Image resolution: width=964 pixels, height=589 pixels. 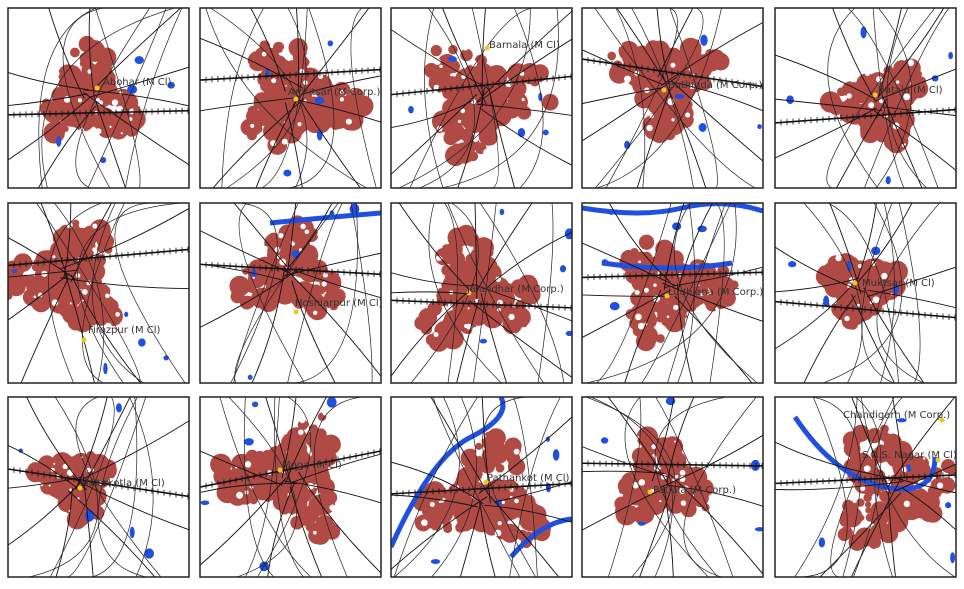 I want to click on panel-content: Abohar (M Cl), so click(x=98, y=98).